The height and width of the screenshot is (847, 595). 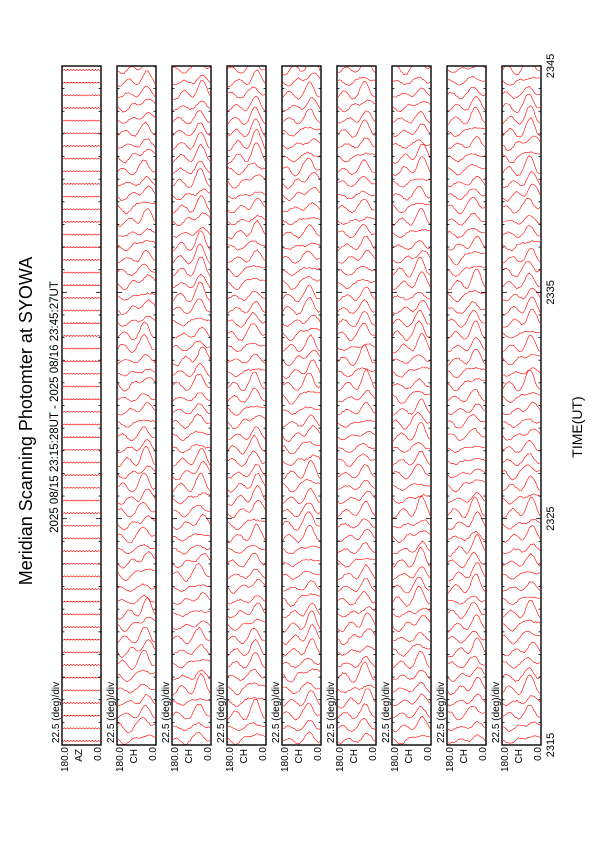 What do you see at coordinates (517, 418) in the screenshot?
I see `panel-9: 180.0 0.0 CH 22.5 (deg)/div` at bounding box center [517, 418].